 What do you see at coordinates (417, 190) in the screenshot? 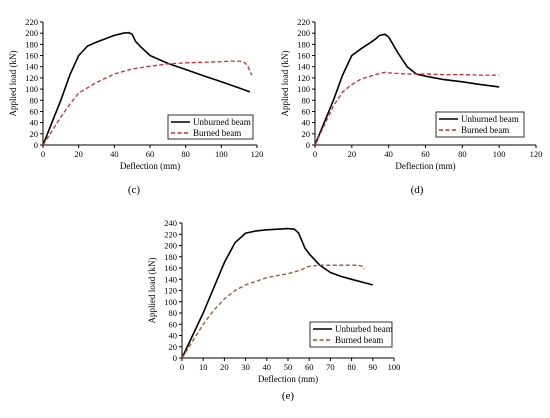
I see `panel-label: (d)` at bounding box center [417, 190].